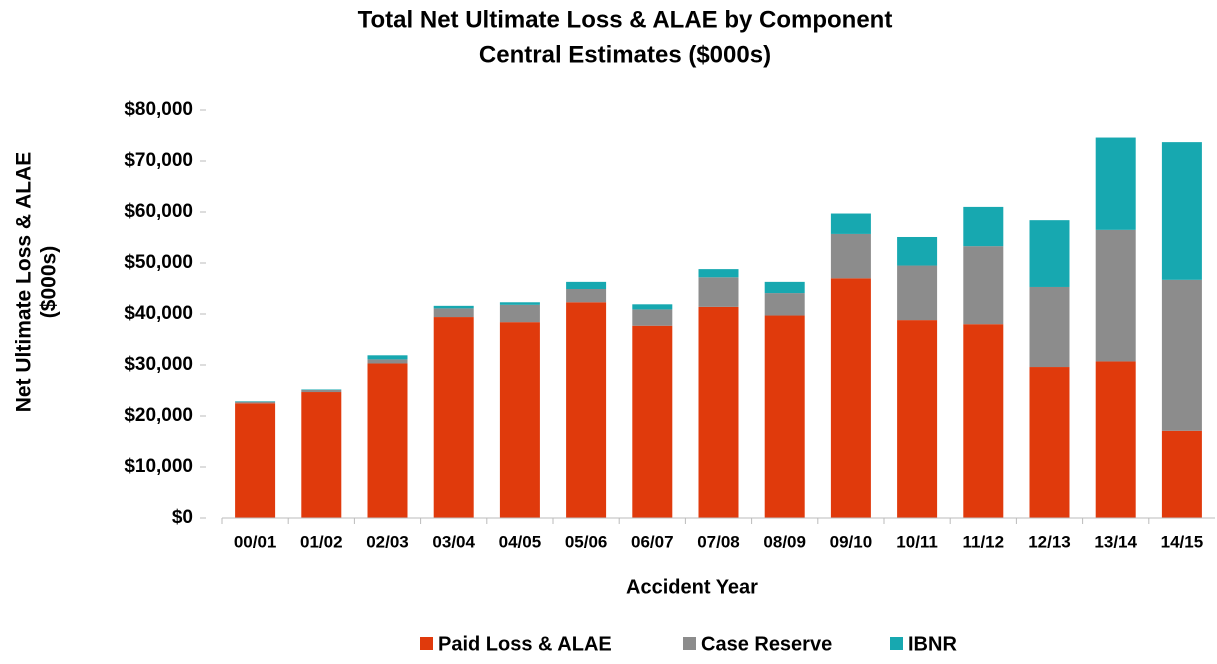 This screenshot has height=664, width=1217. What do you see at coordinates (158, 109) in the screenshot?
I see `y-tick-label: $80,000` at bounding box center [158, 109].